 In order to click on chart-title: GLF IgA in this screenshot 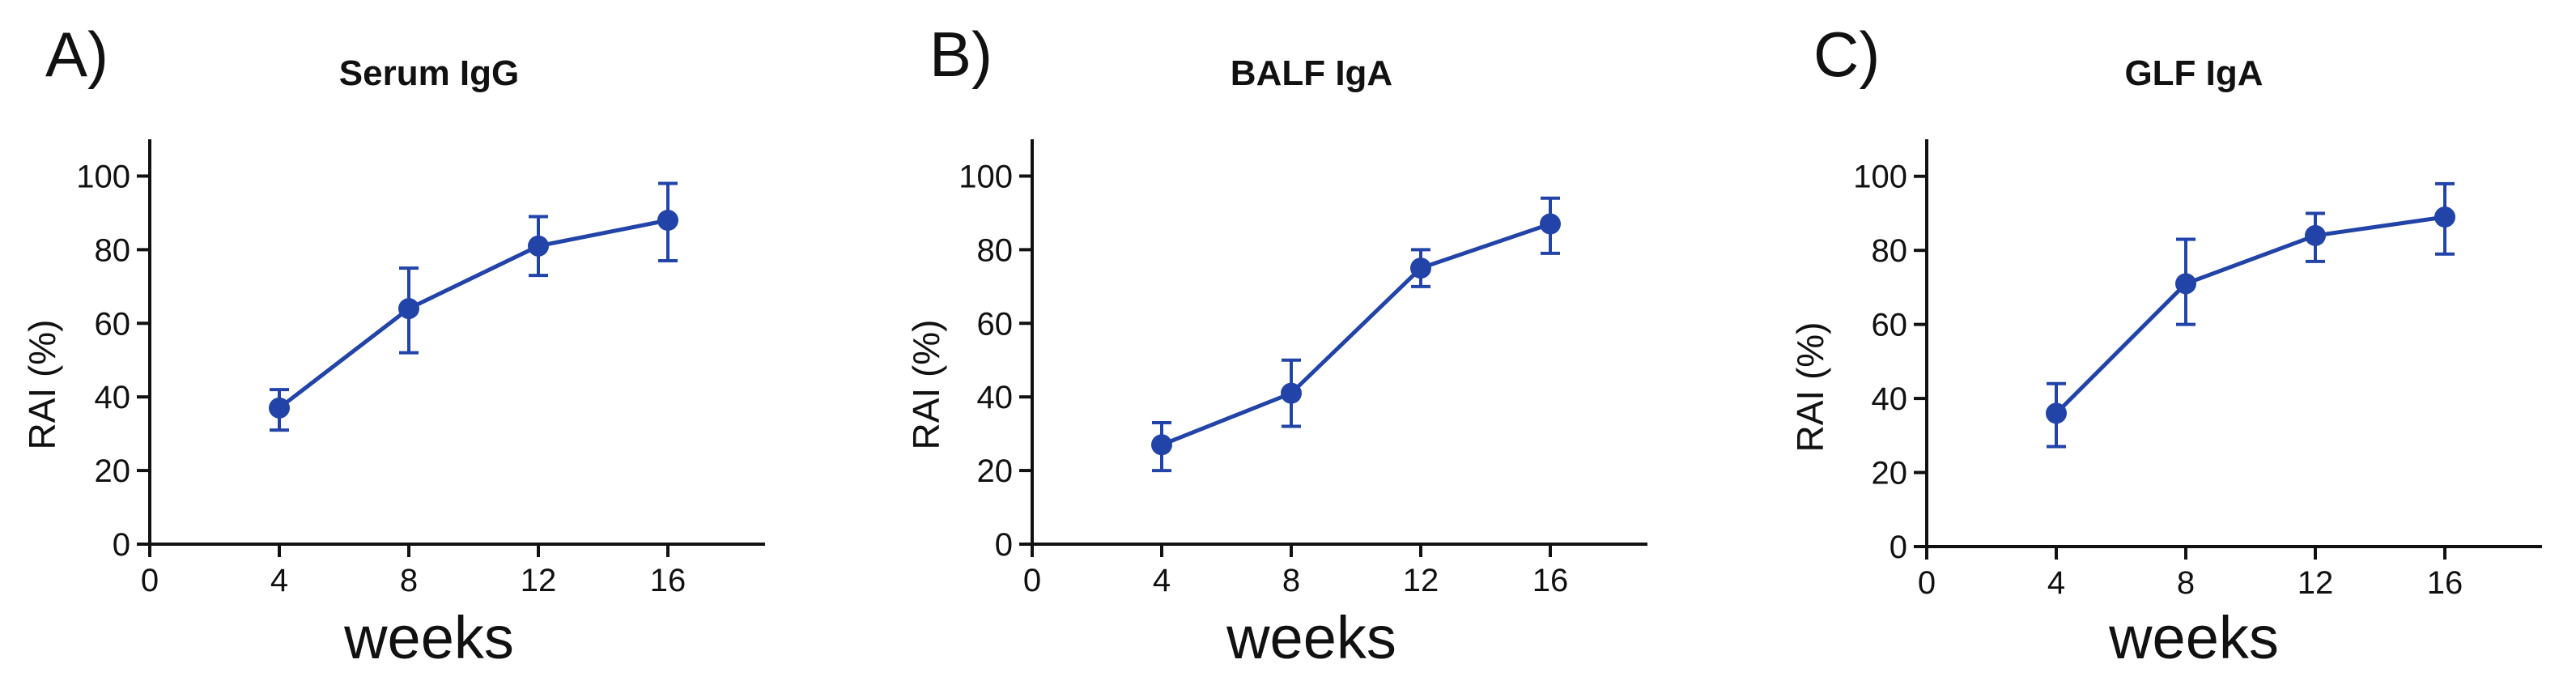, I will do `click(2194, 73)`.